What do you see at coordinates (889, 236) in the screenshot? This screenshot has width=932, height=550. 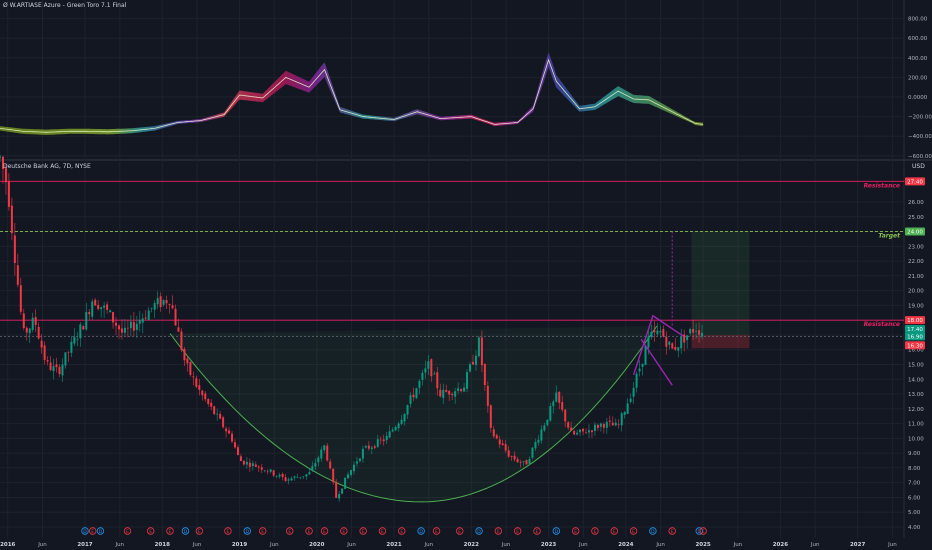 I see `level-label: Target` at bounding box center [889, 236].